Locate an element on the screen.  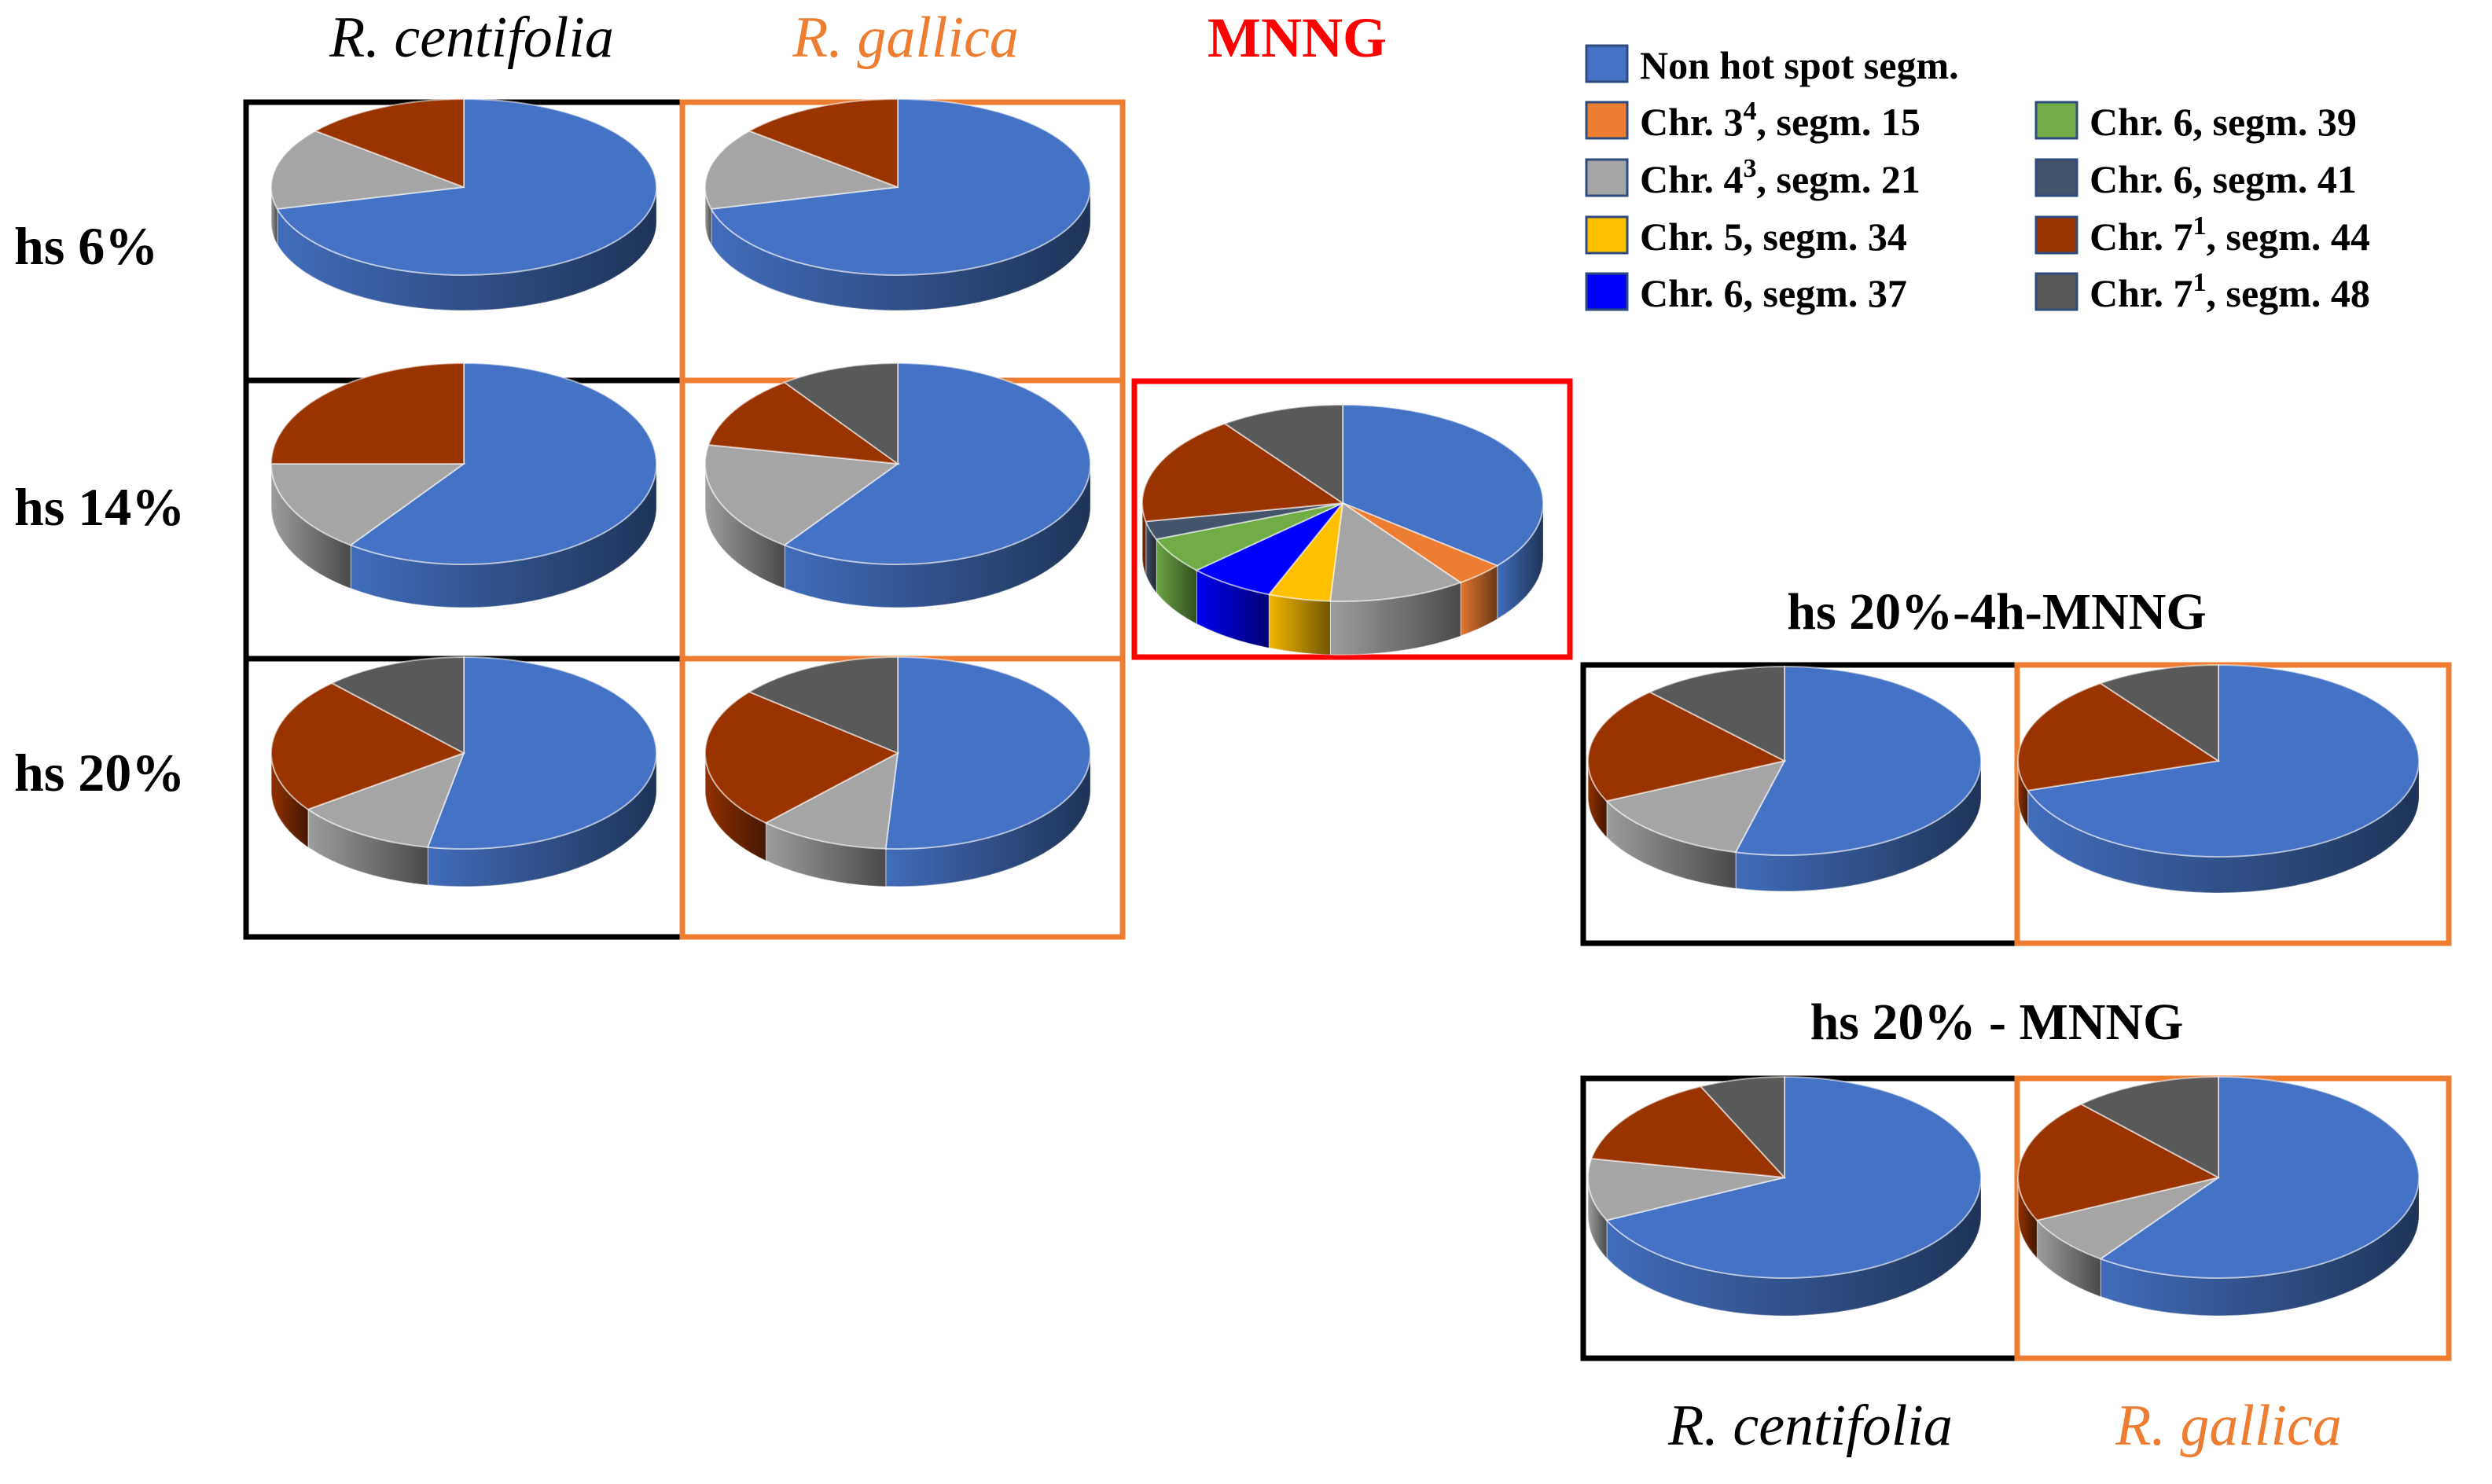
legend-label-chr3-15: Chr. 34, segm. 15 is located at coordinates (1780, 120).